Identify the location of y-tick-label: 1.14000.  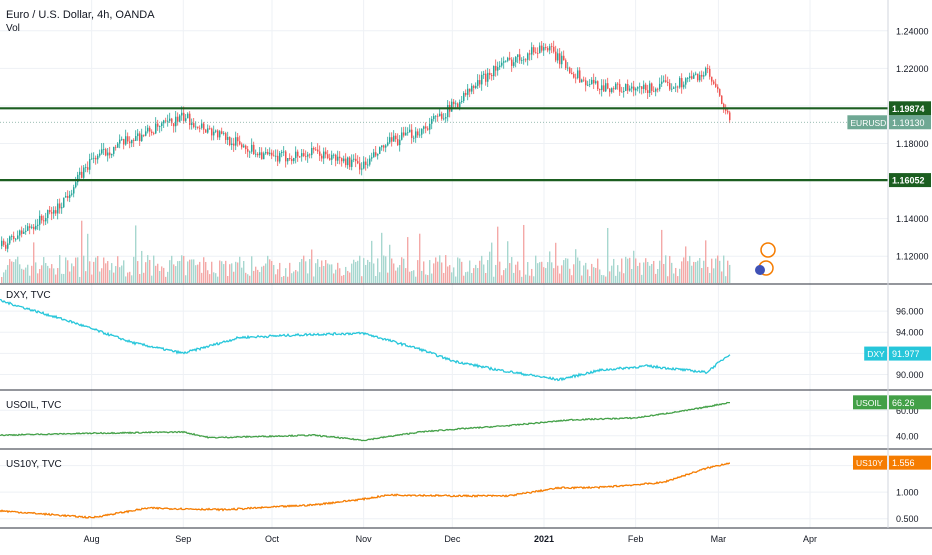
(912, 219).